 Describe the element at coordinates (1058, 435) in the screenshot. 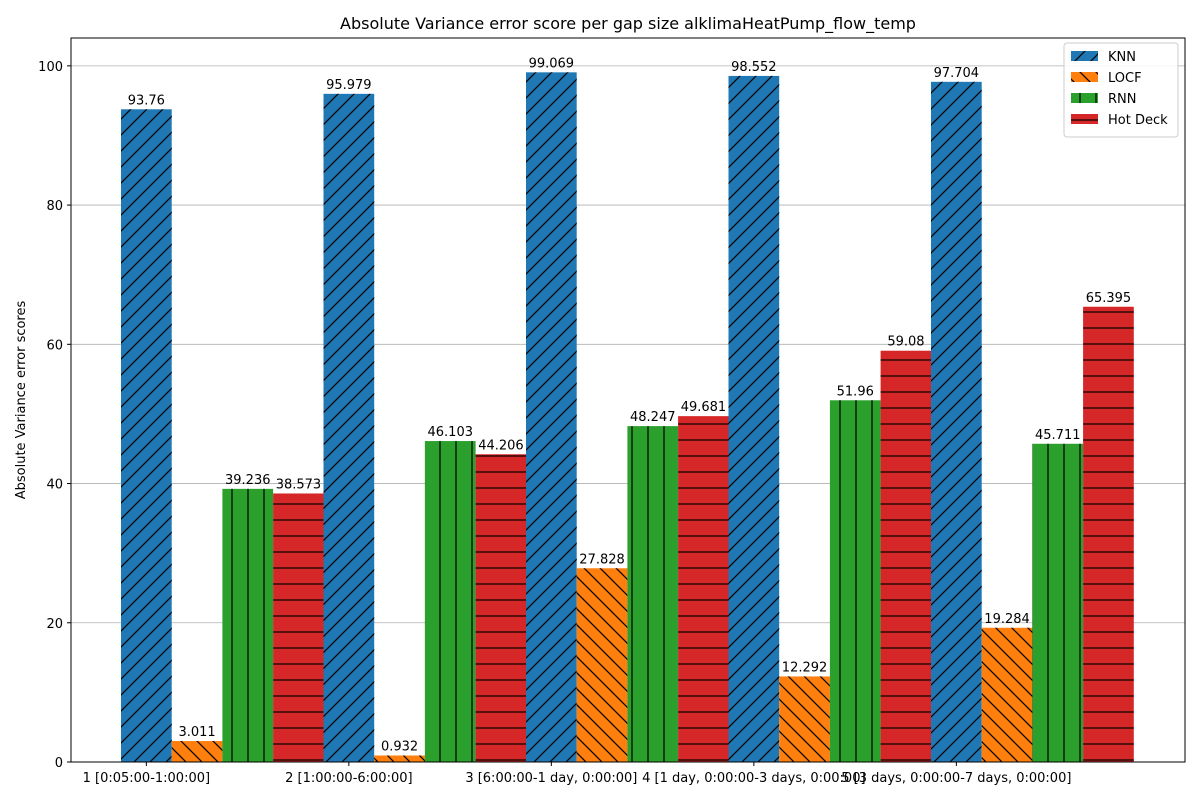

I see `data-label: 45.711` at that location.